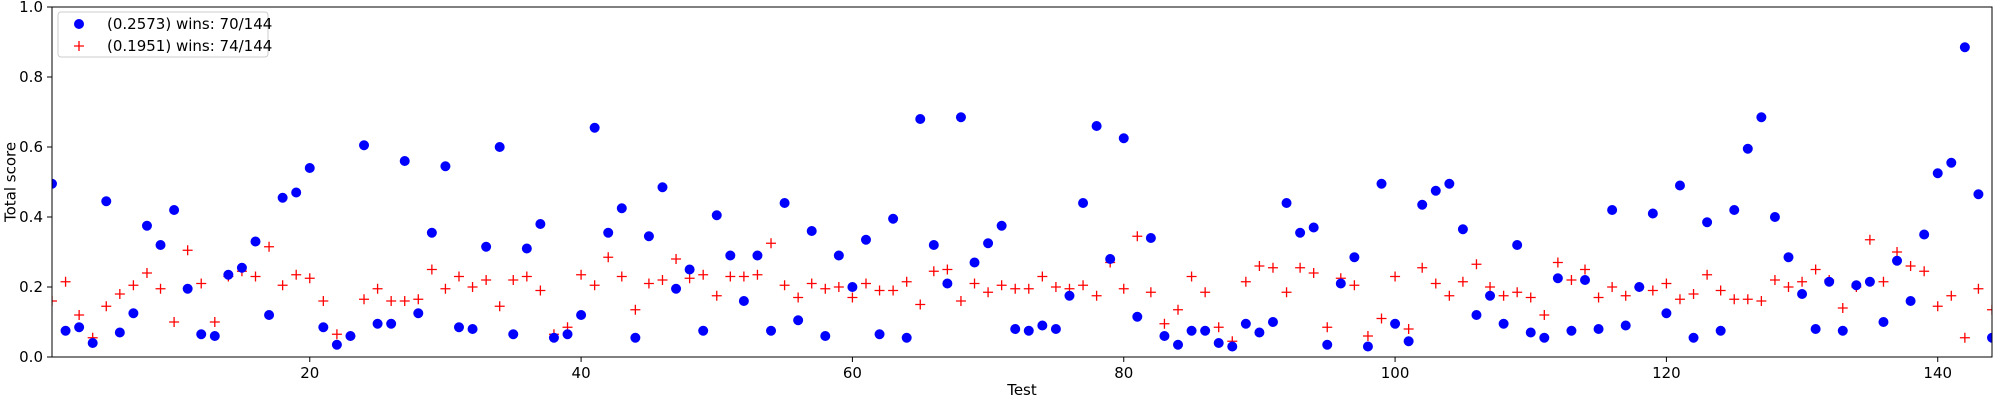 The height and width of the screenshot is (400, 2000). What do you see at coordinates (1937, 373) in the screenshot?
I see `x-tick-label: 140` at bounding box center [1937, 373].